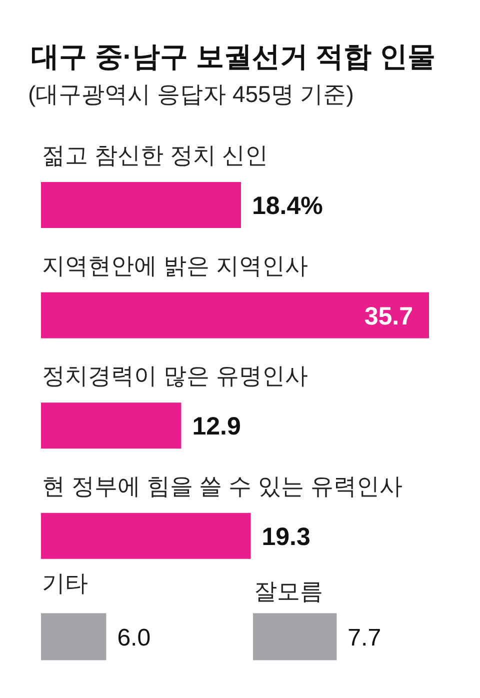 The width and height of the screenshot is (480, 698). What do you see at coordinates (191, 94) in the screenshot?
I see `subtitle: (대구광역시 응답자 455명 기준)` at bounding box center [191, 94].